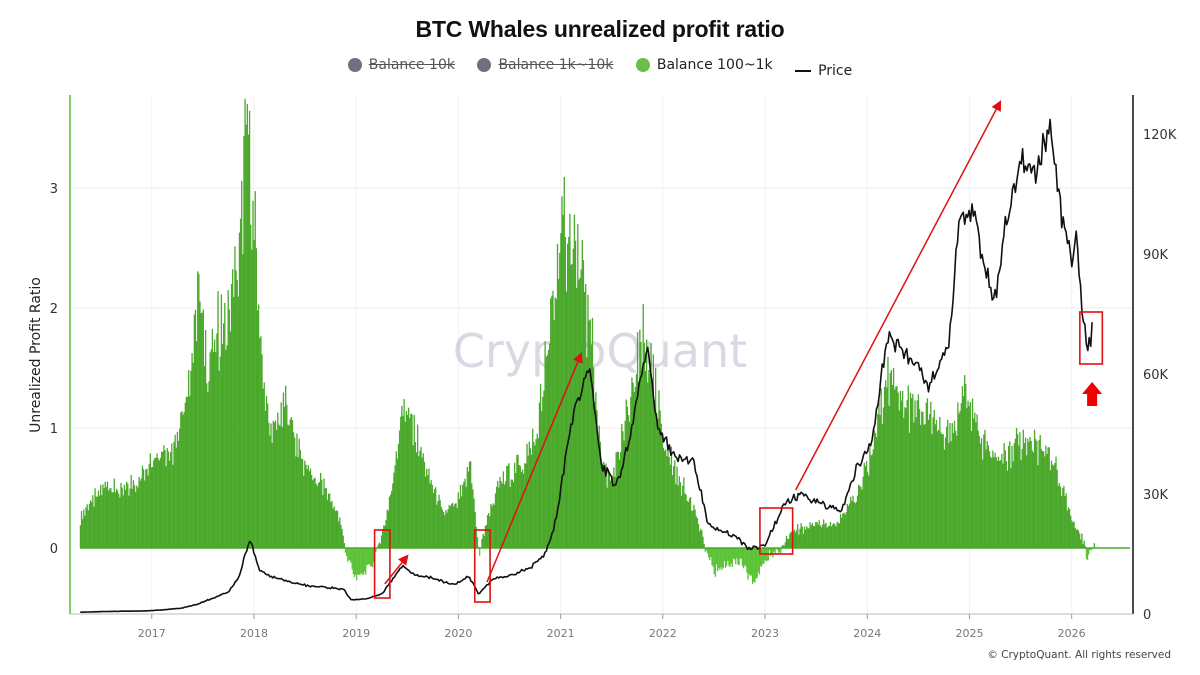  Describe the element at coordinates (545, 65) in the screenshot. I see `legend-item-balance-1k-10k: Balance 1k~10k` at that location.